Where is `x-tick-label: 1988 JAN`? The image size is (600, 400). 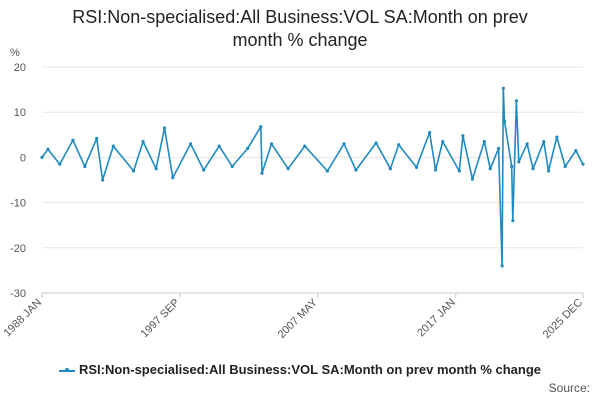
x-tick-label: 1988 JAN is located at coordinates (22, 318).